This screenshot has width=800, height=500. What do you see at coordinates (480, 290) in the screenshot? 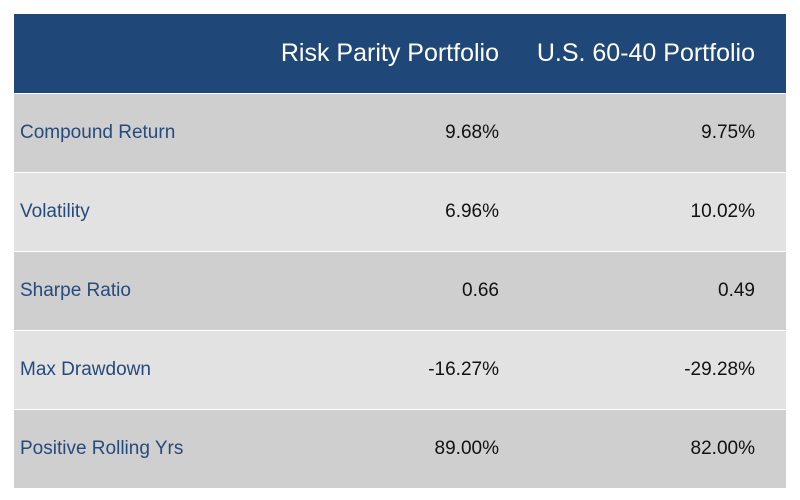
I see `risk-parity-value: 0.66` at bounding box center [480, 290].